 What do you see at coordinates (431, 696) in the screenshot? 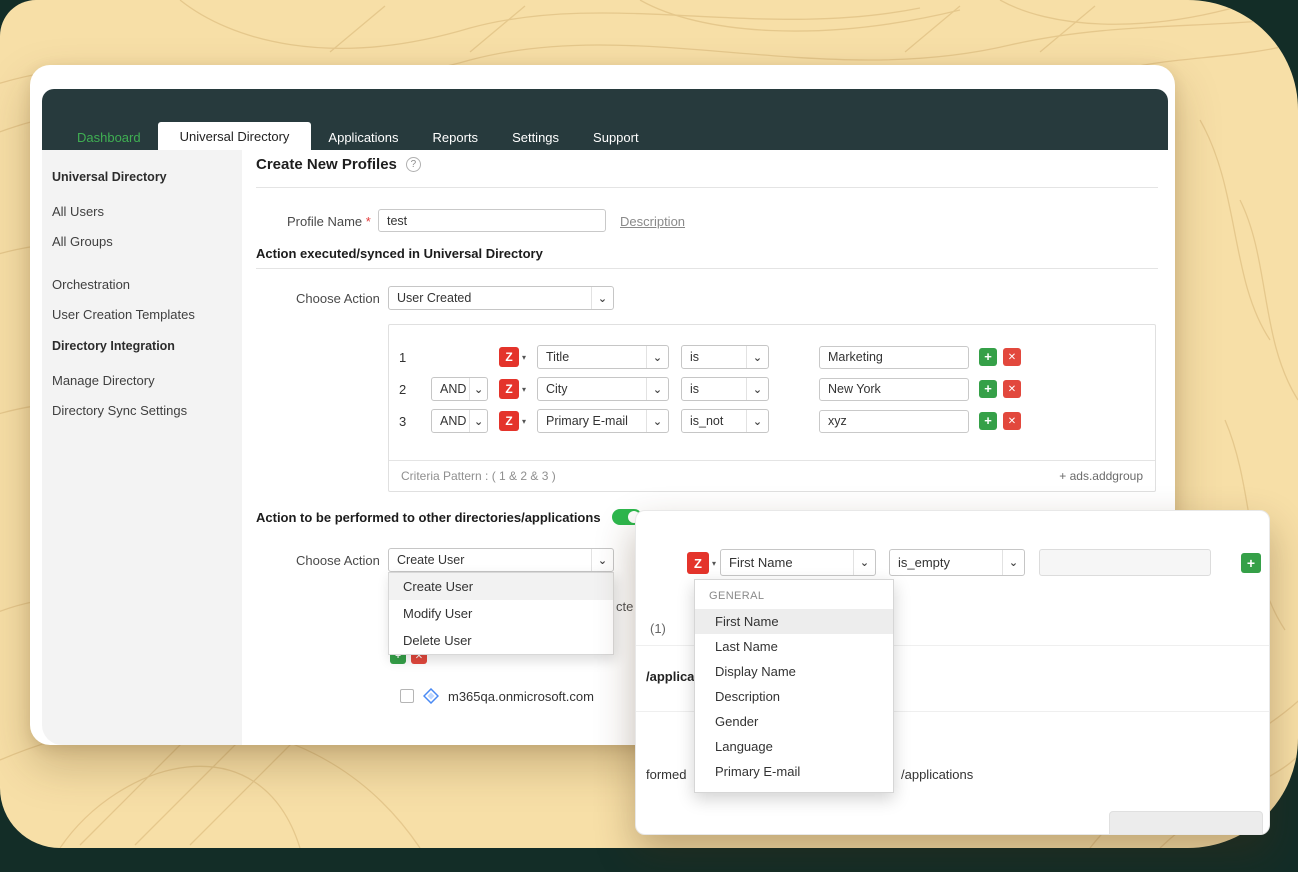
I see `m365-directory-icon` at bounding box center [431, 696].